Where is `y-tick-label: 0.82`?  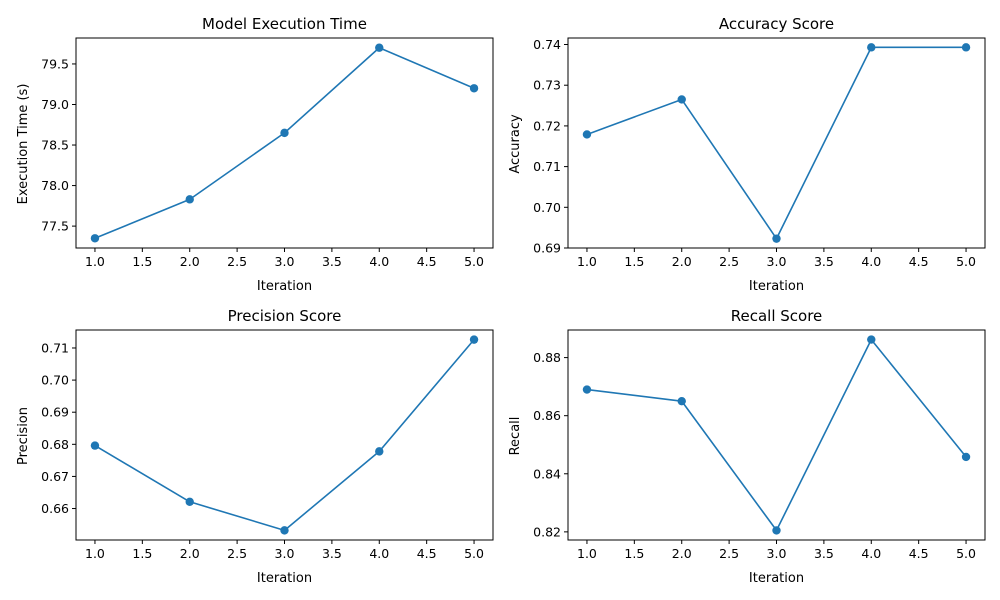
y-tick-label: 0.82 is located at coordinates (547, 531).